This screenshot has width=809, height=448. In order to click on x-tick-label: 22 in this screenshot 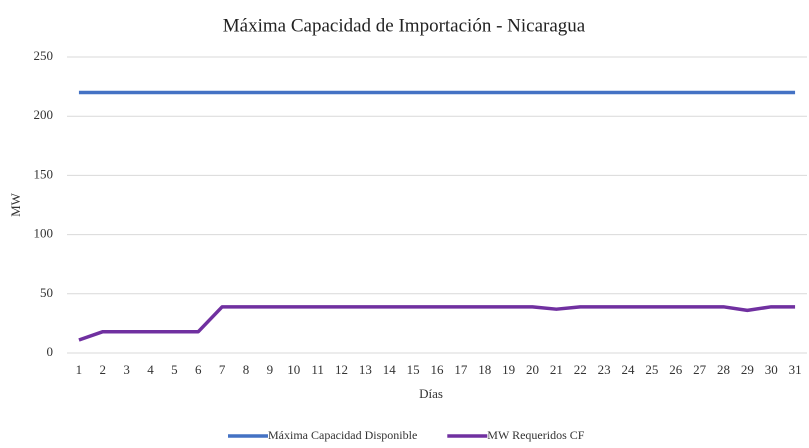, I will do `click(580, 369)`.